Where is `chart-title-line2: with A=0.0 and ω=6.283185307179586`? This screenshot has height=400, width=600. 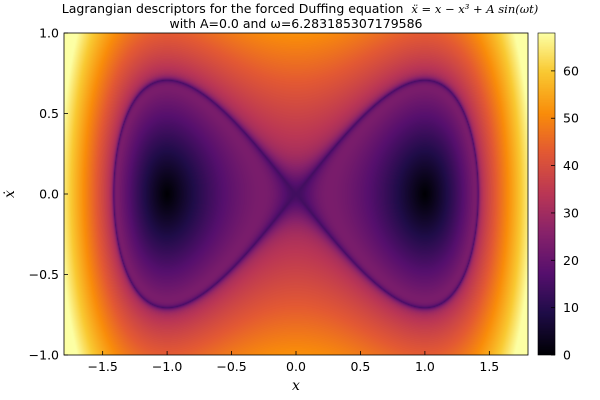 chart-title-line2: with A=0.0 and ω=6.283185307179586 is located at coordinates (295, 23).